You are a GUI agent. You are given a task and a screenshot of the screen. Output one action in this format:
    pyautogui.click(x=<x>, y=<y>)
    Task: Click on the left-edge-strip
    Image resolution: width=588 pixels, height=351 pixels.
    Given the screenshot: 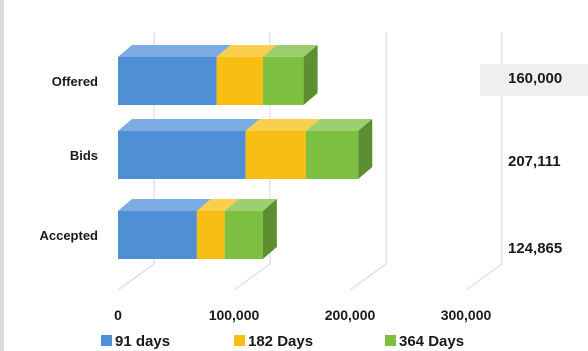 What is the action you would take?
    pyautogui.click(x=2, y=175)
    